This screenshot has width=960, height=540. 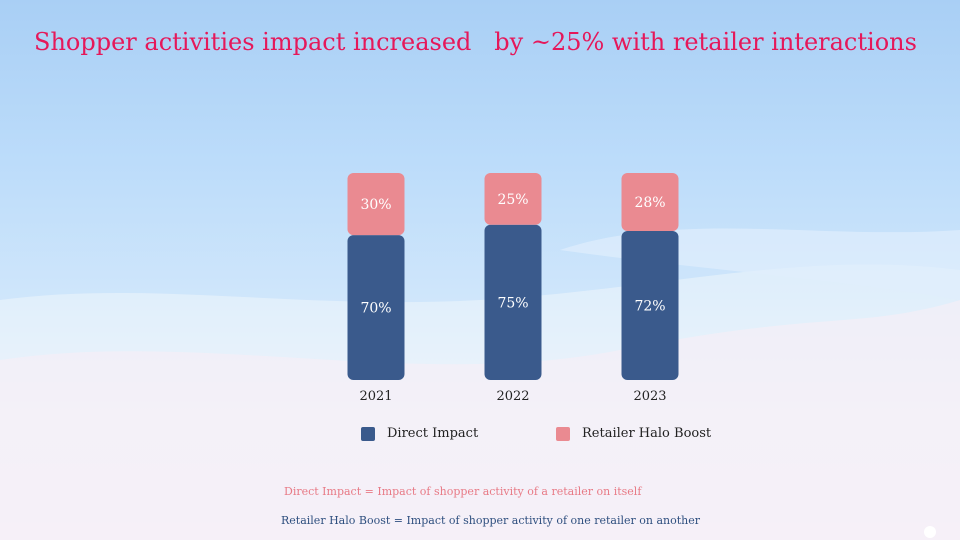 I want to click on bar-label-halo-2021: 30%, so click(x=375, y=205).